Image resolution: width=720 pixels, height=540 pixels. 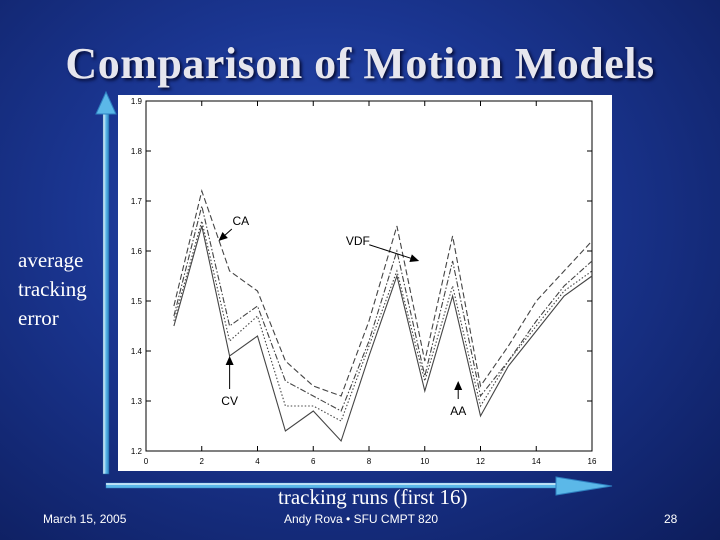 I want to click on x-axis-arrow, so click(x=359, y=486).